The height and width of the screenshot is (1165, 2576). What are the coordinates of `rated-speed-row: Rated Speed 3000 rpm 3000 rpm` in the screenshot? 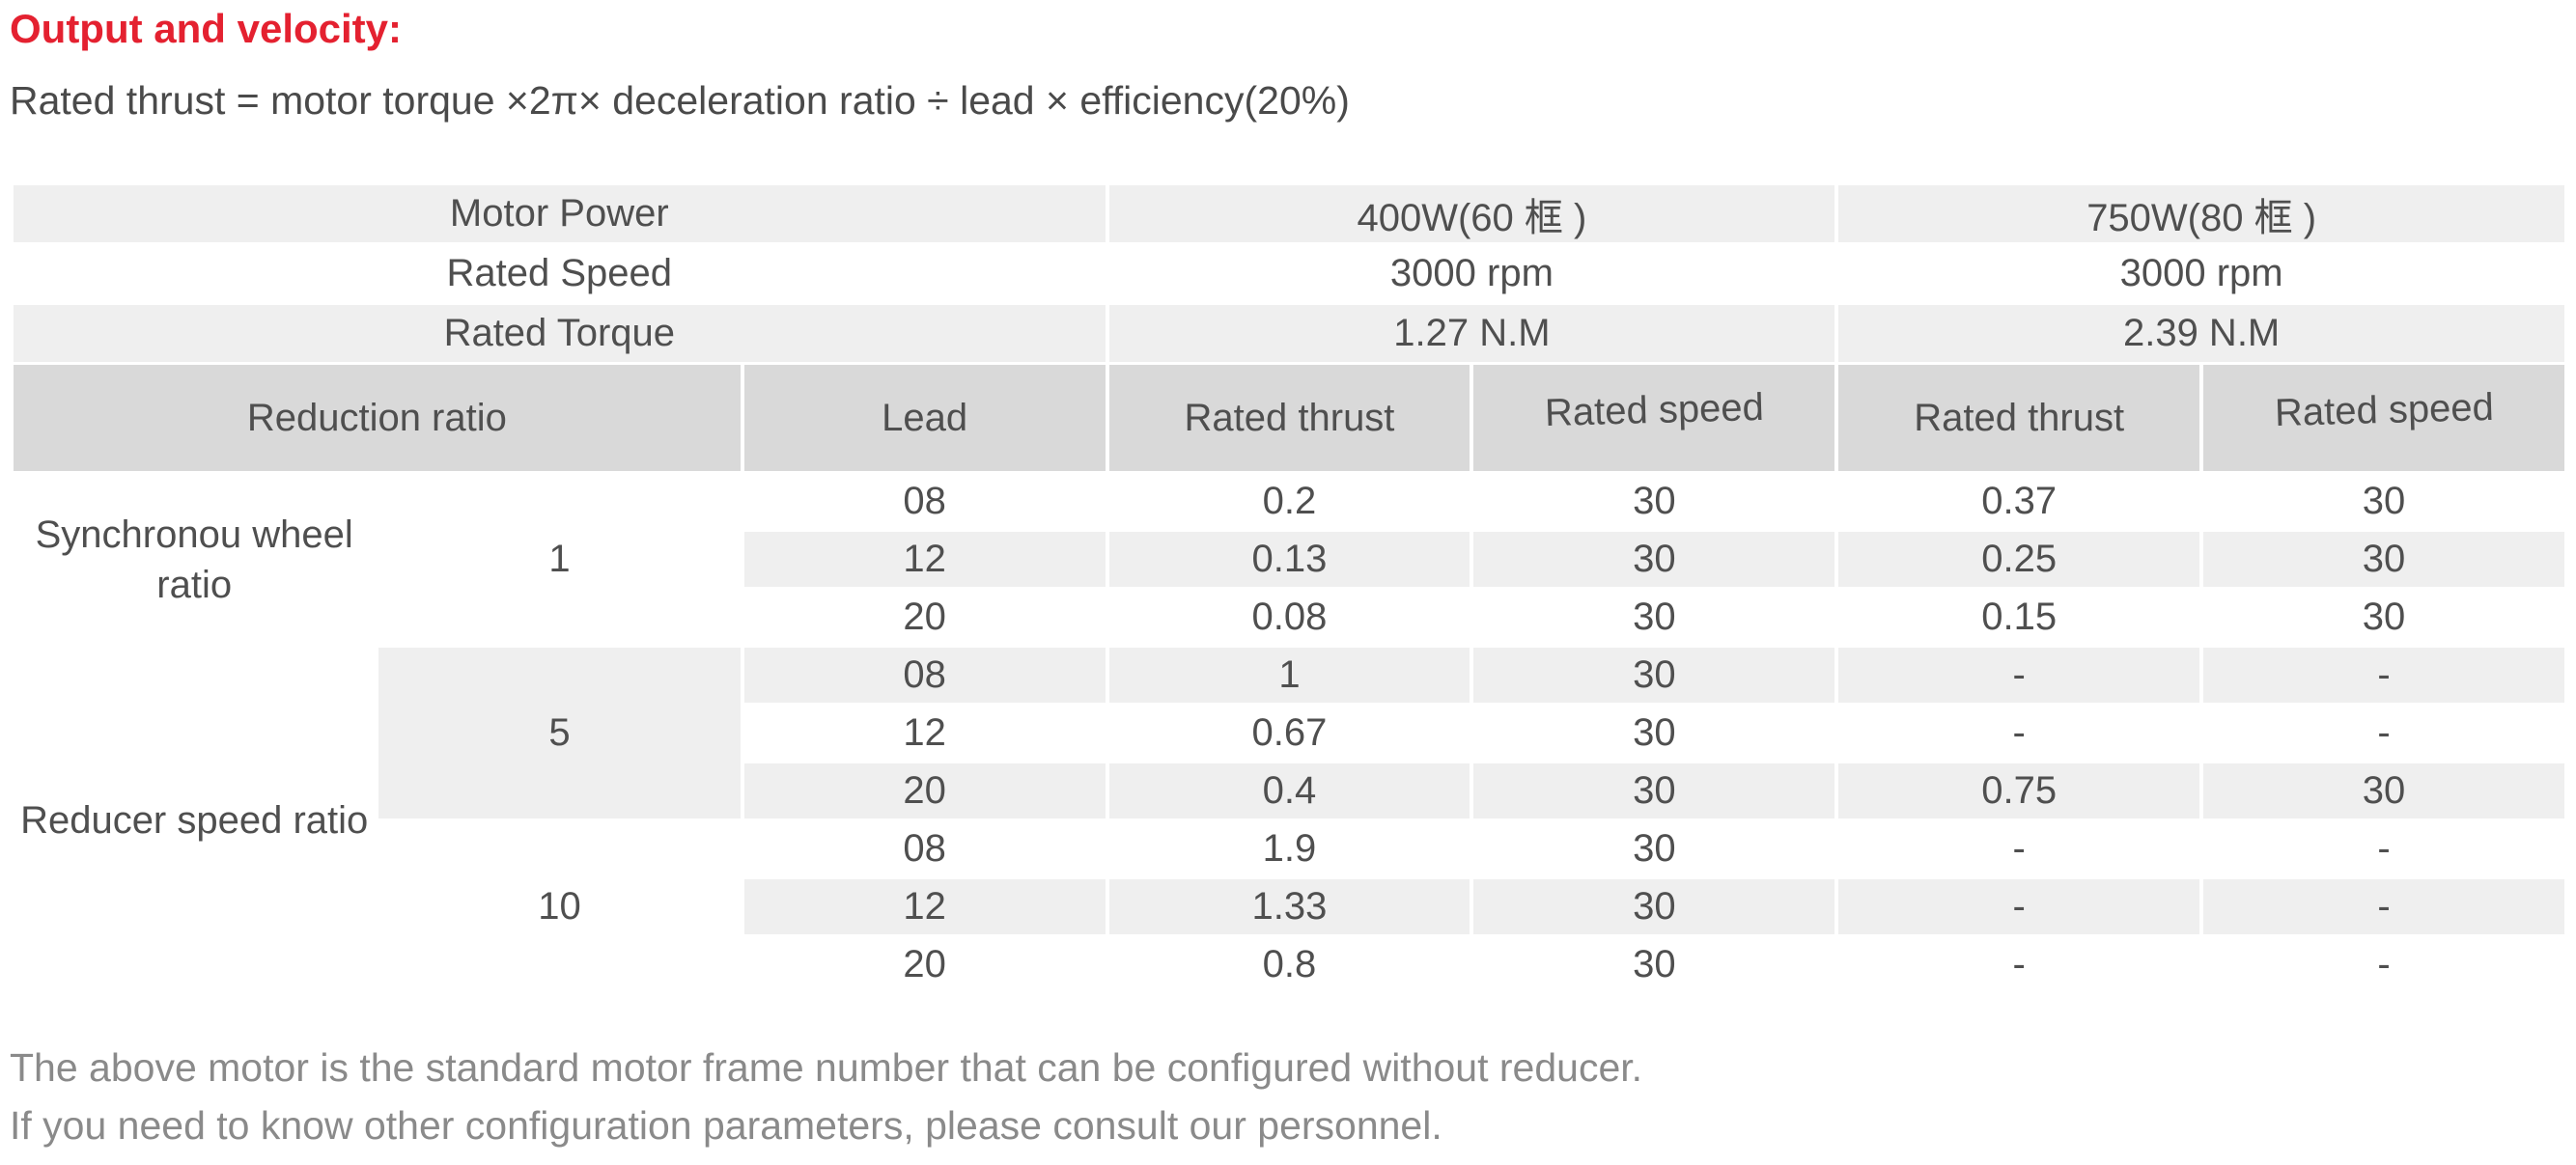 It's located at (1289, 274).